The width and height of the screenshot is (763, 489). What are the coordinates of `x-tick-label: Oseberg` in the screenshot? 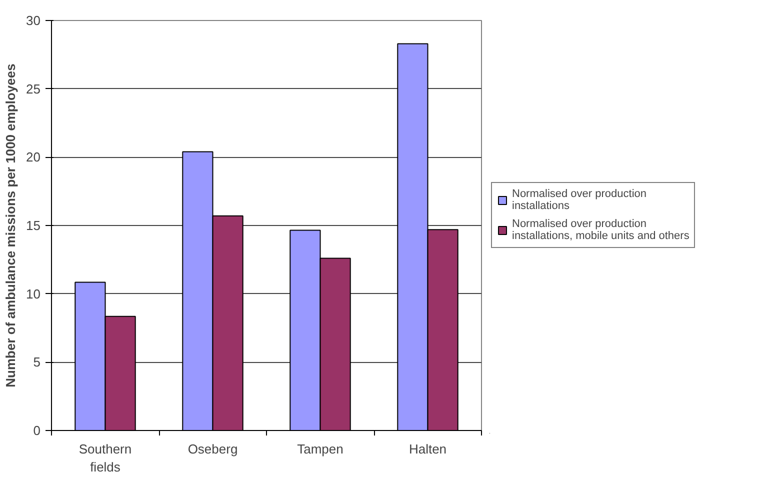 It's located at (213, 449).